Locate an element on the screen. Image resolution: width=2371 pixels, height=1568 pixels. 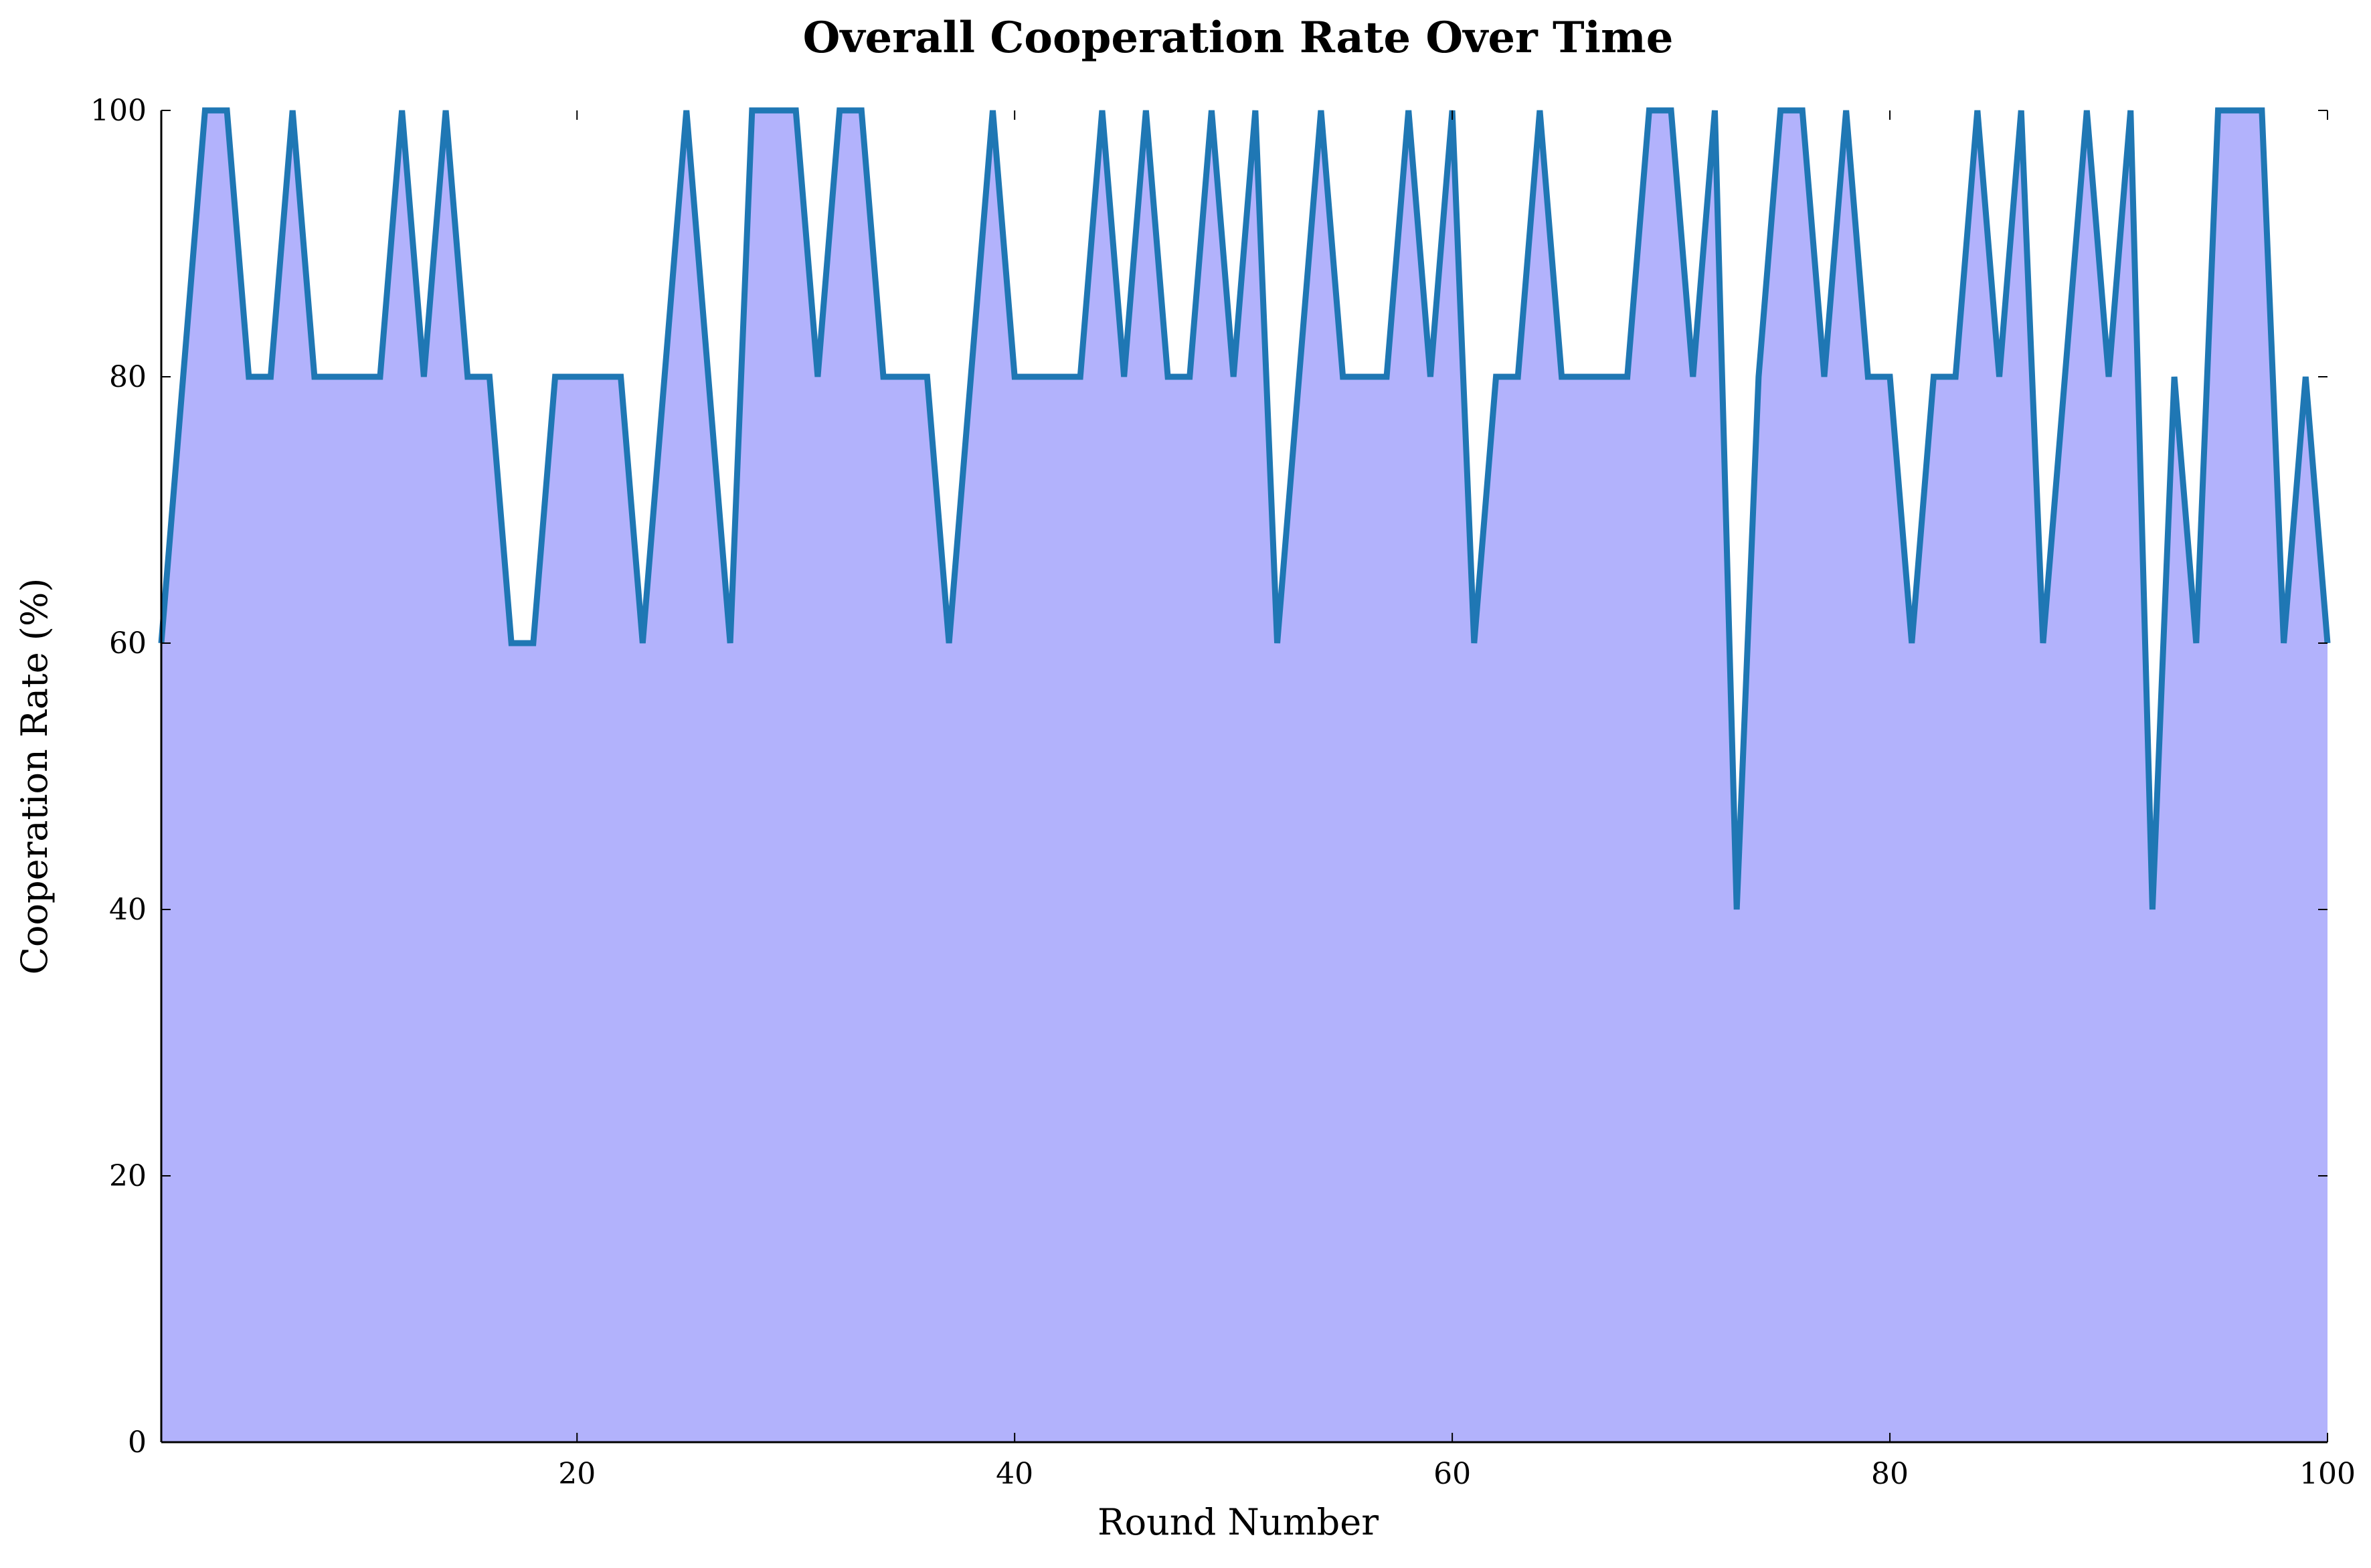
y-tick-label: 80 is located at coordinates (128, 377).